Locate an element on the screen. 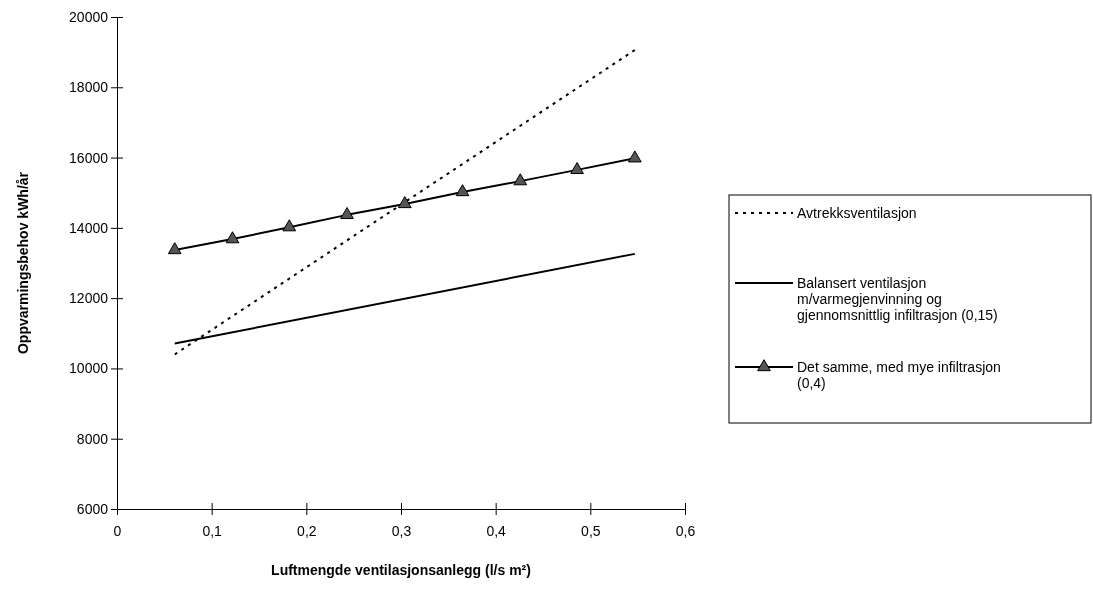 This screenshot has height=591, width=1093. y-tick-label: 14000 is located at coordinates (89, 227).